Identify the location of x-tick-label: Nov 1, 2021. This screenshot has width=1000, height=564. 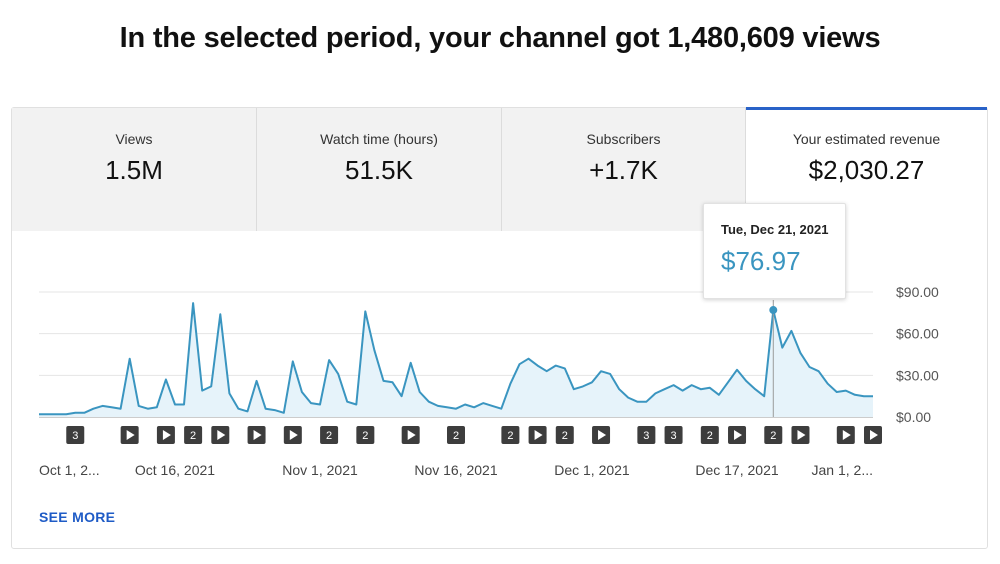
(320, 470).